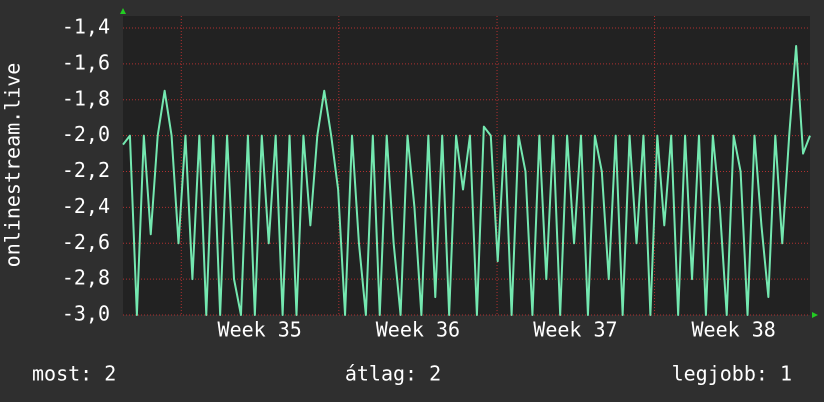 The height and width of the screenshot is (402, 824). I want to click on y-tick-label: -3,0, so click(86, 314).